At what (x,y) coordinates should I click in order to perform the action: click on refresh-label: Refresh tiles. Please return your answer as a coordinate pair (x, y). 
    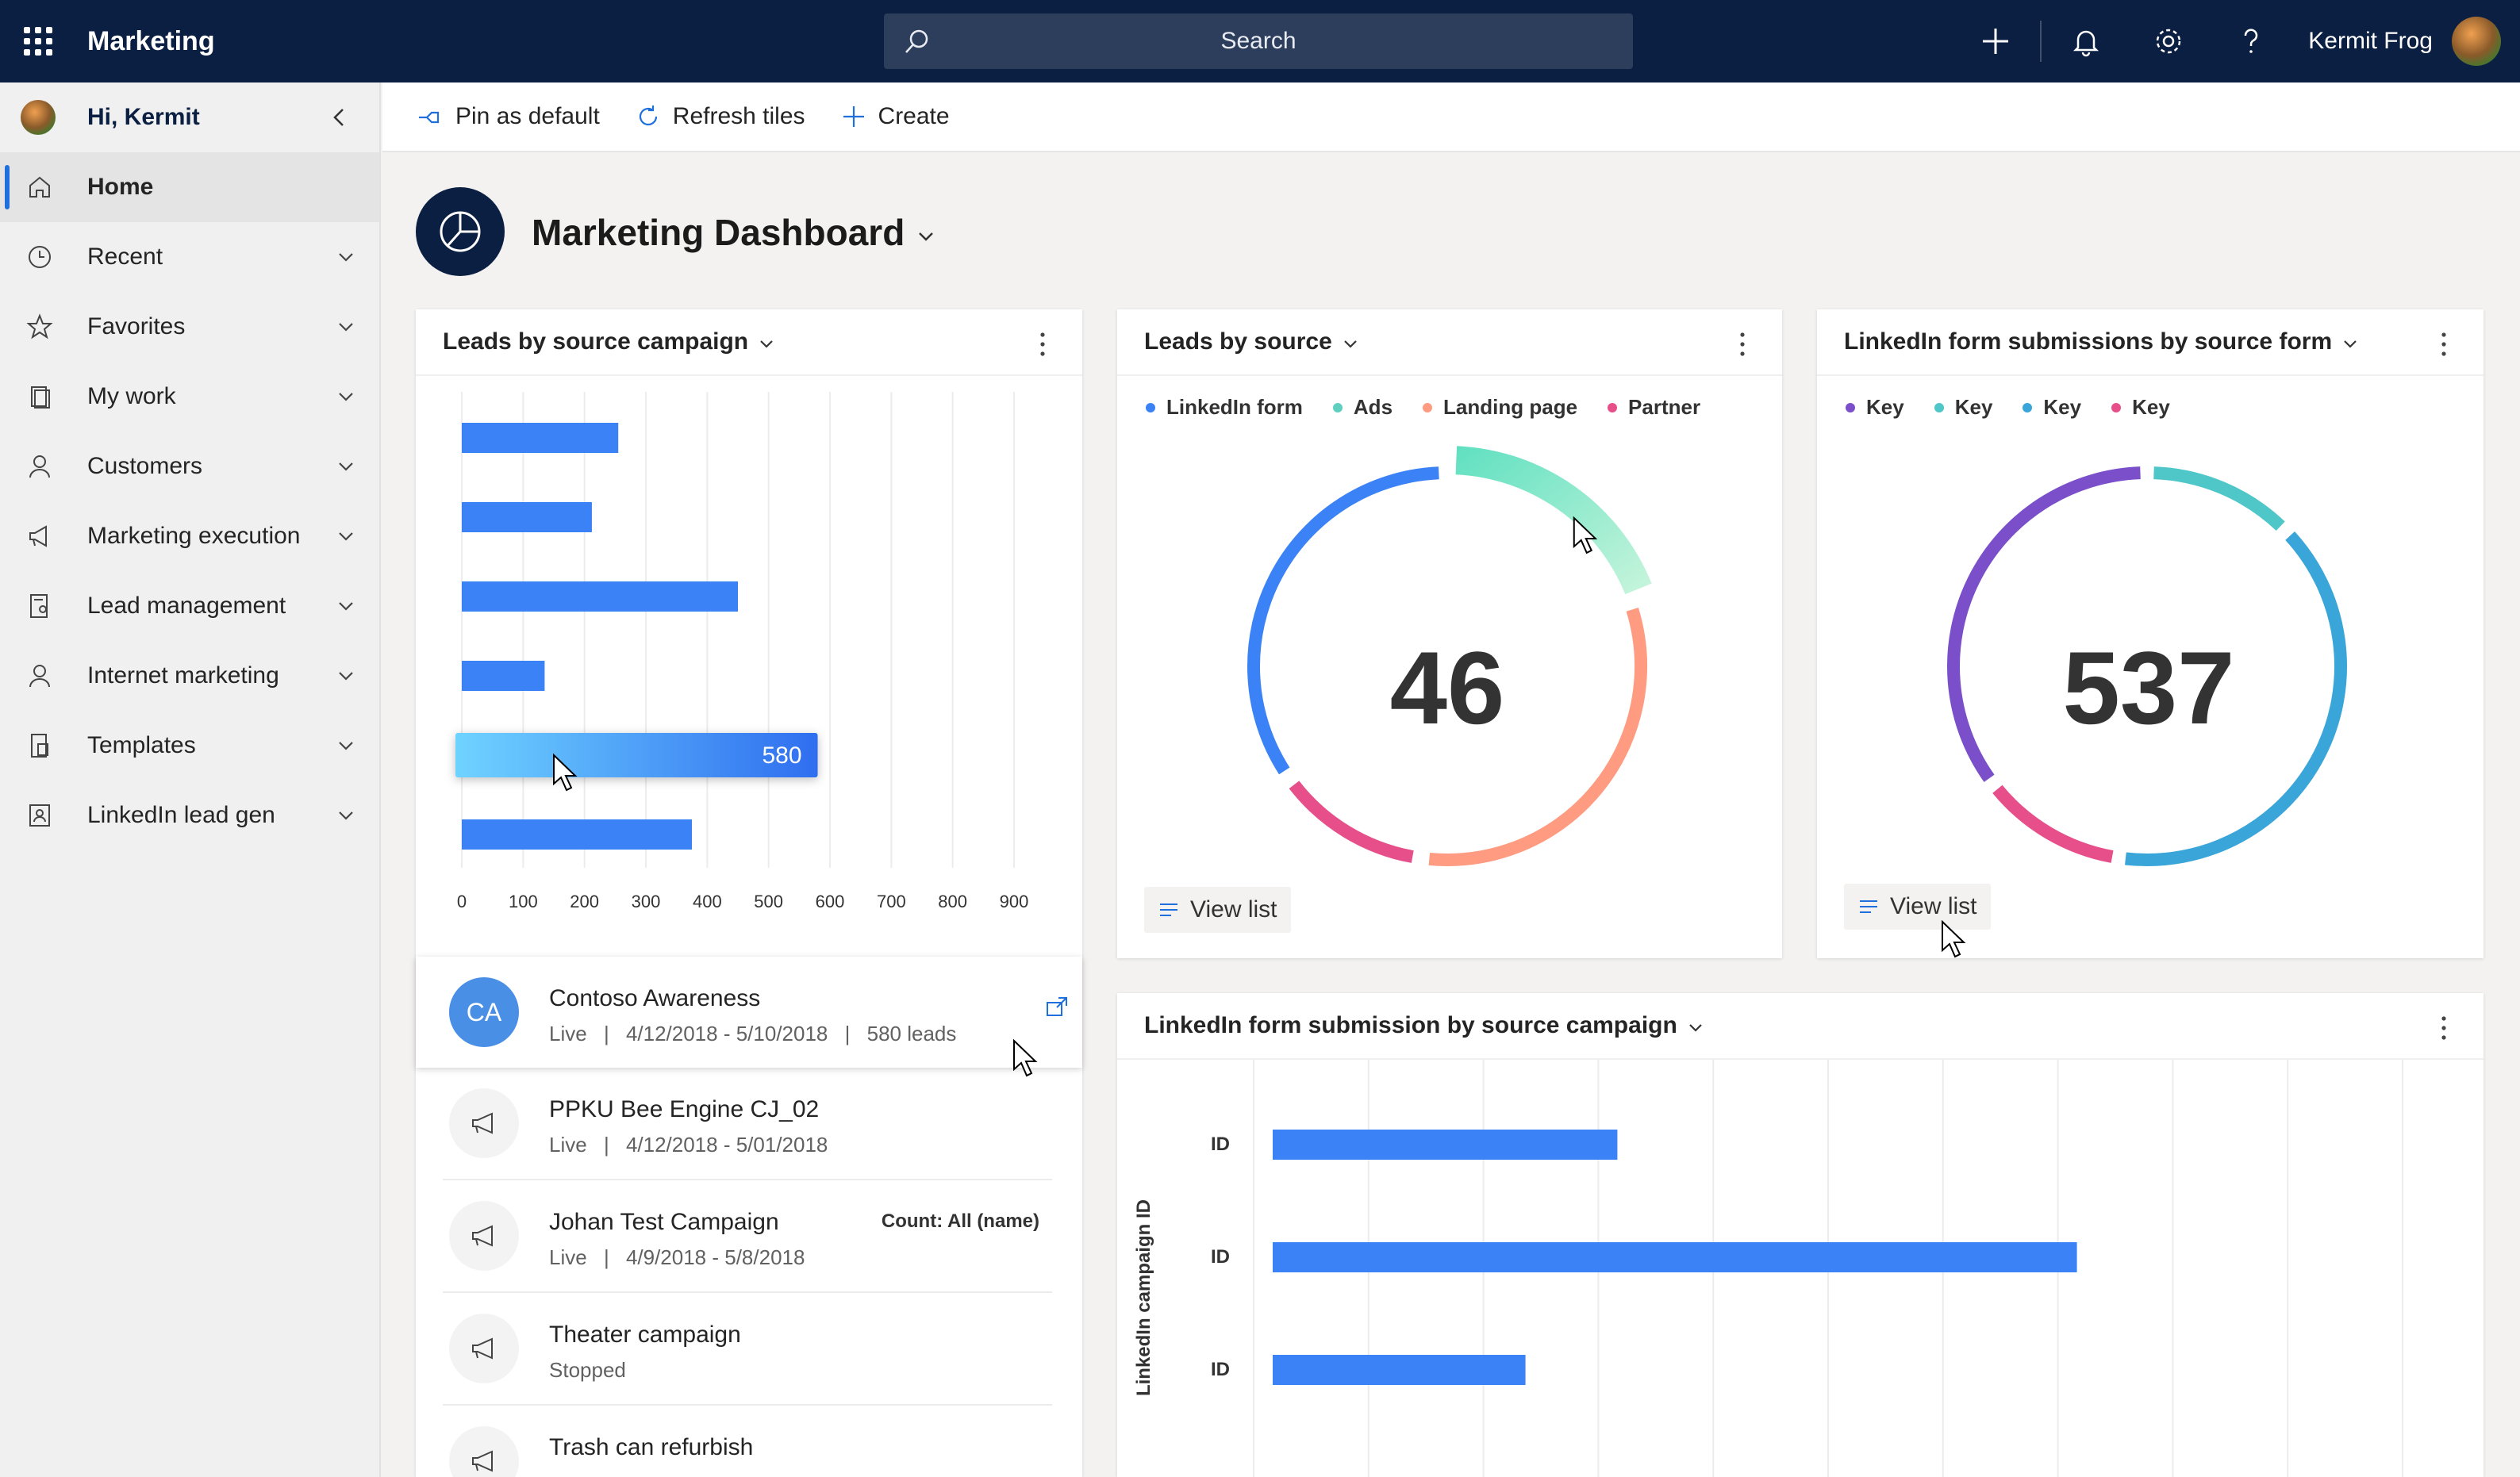
    Looking at the image, I should click on (738, 116).